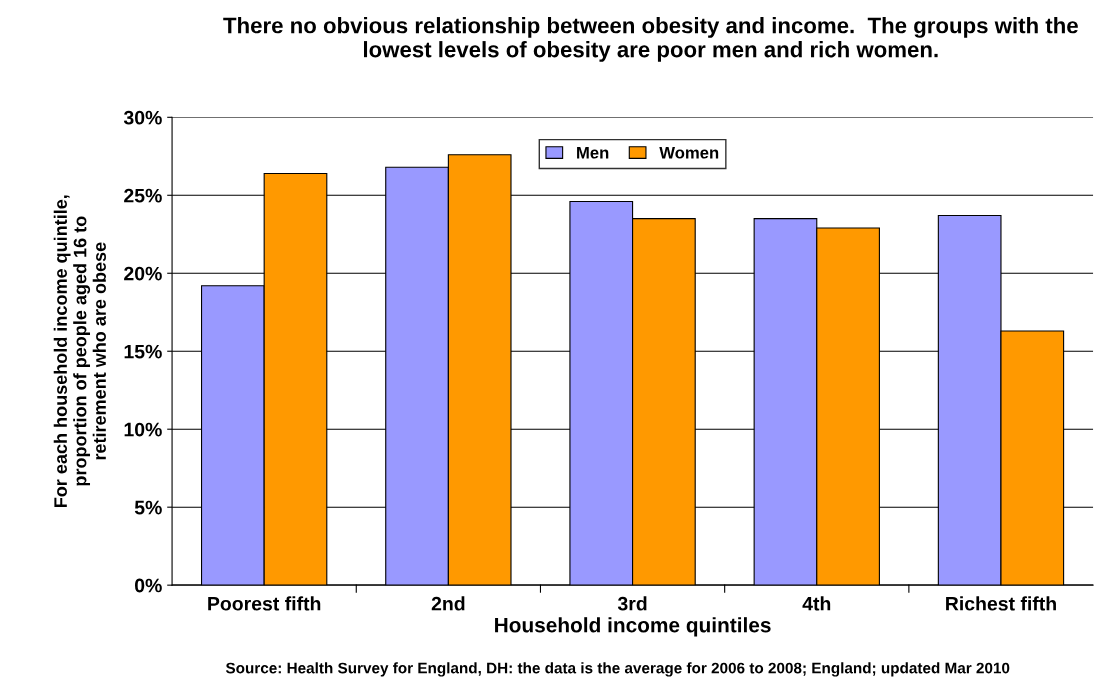 The height and width of the screenshot is (682, 1103). I want to click on y-tick-label: 10%, so click(143, 429).